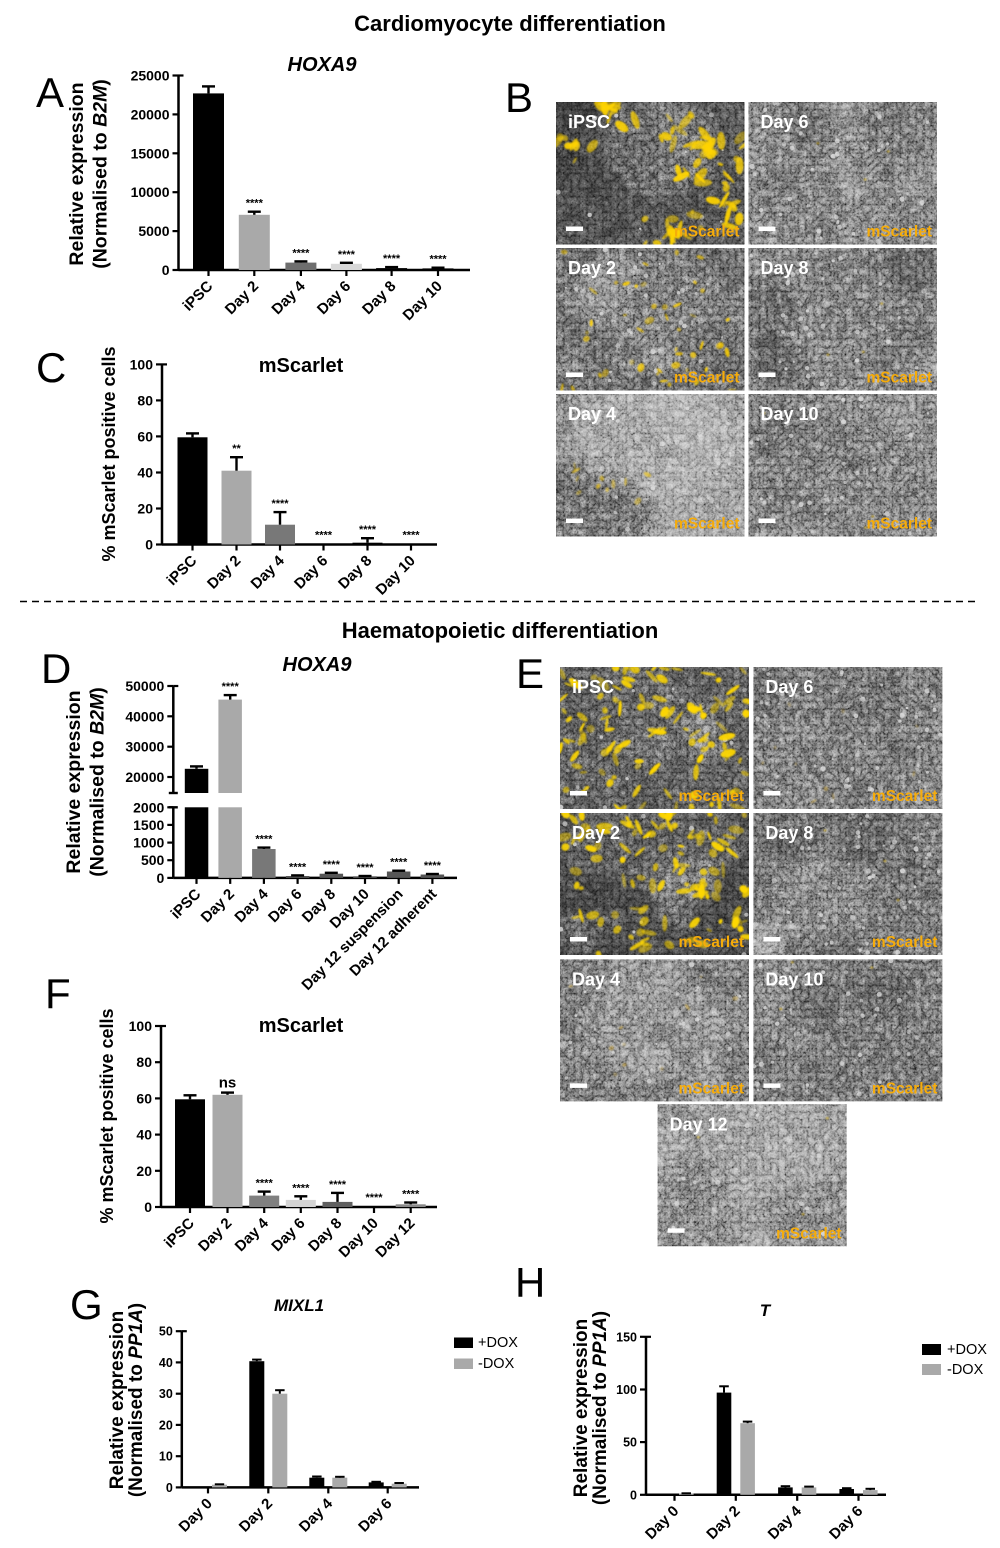  Describe the element at coordinates (136, 1400) in the screenshot. I see `svg-text: (Normalised to PP1A)` at that location.